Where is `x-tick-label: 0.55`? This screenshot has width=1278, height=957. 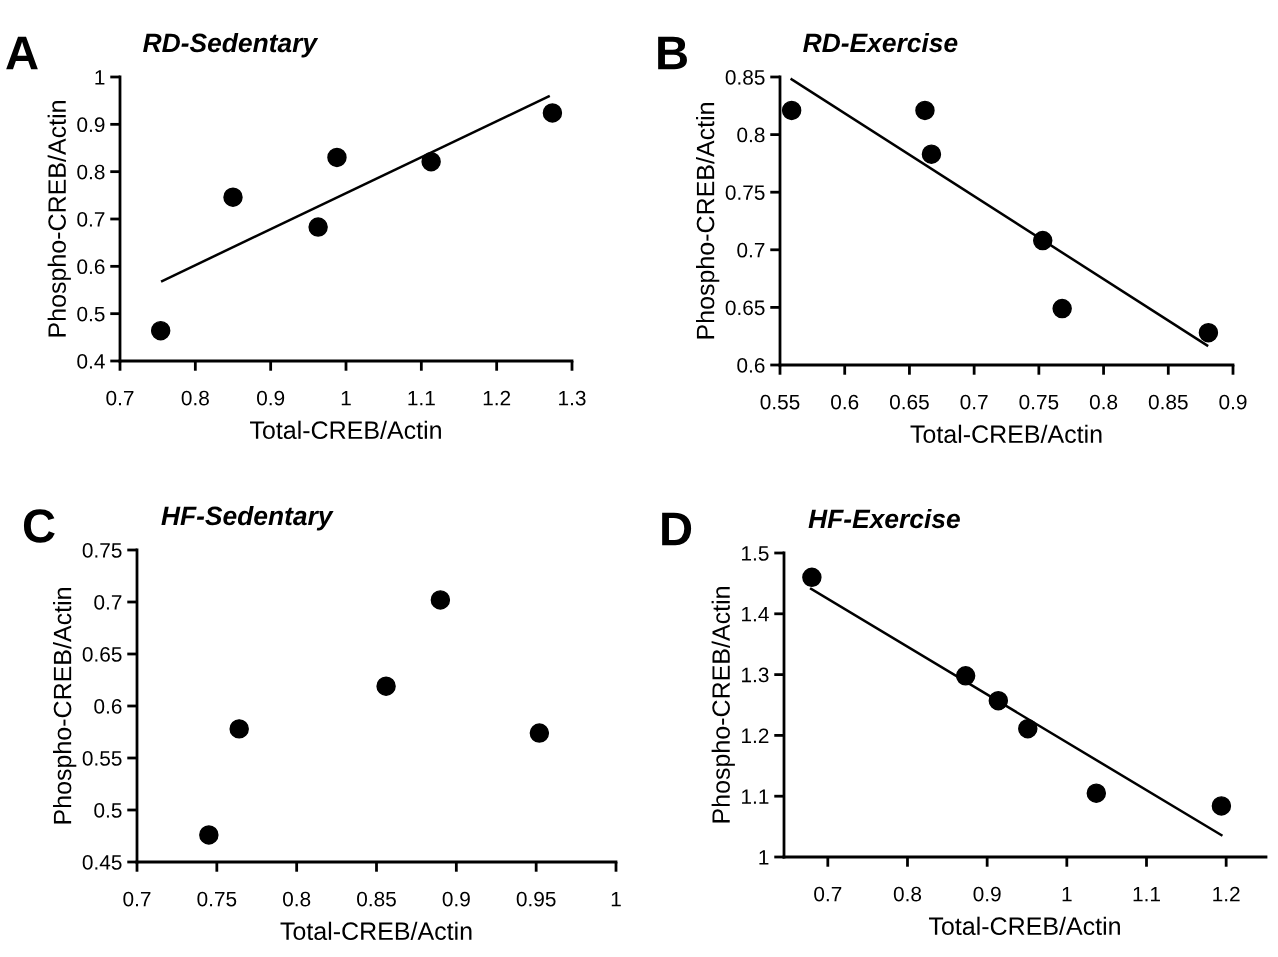 x-tick-label: 0.55 is located at coordinates (780, 402).